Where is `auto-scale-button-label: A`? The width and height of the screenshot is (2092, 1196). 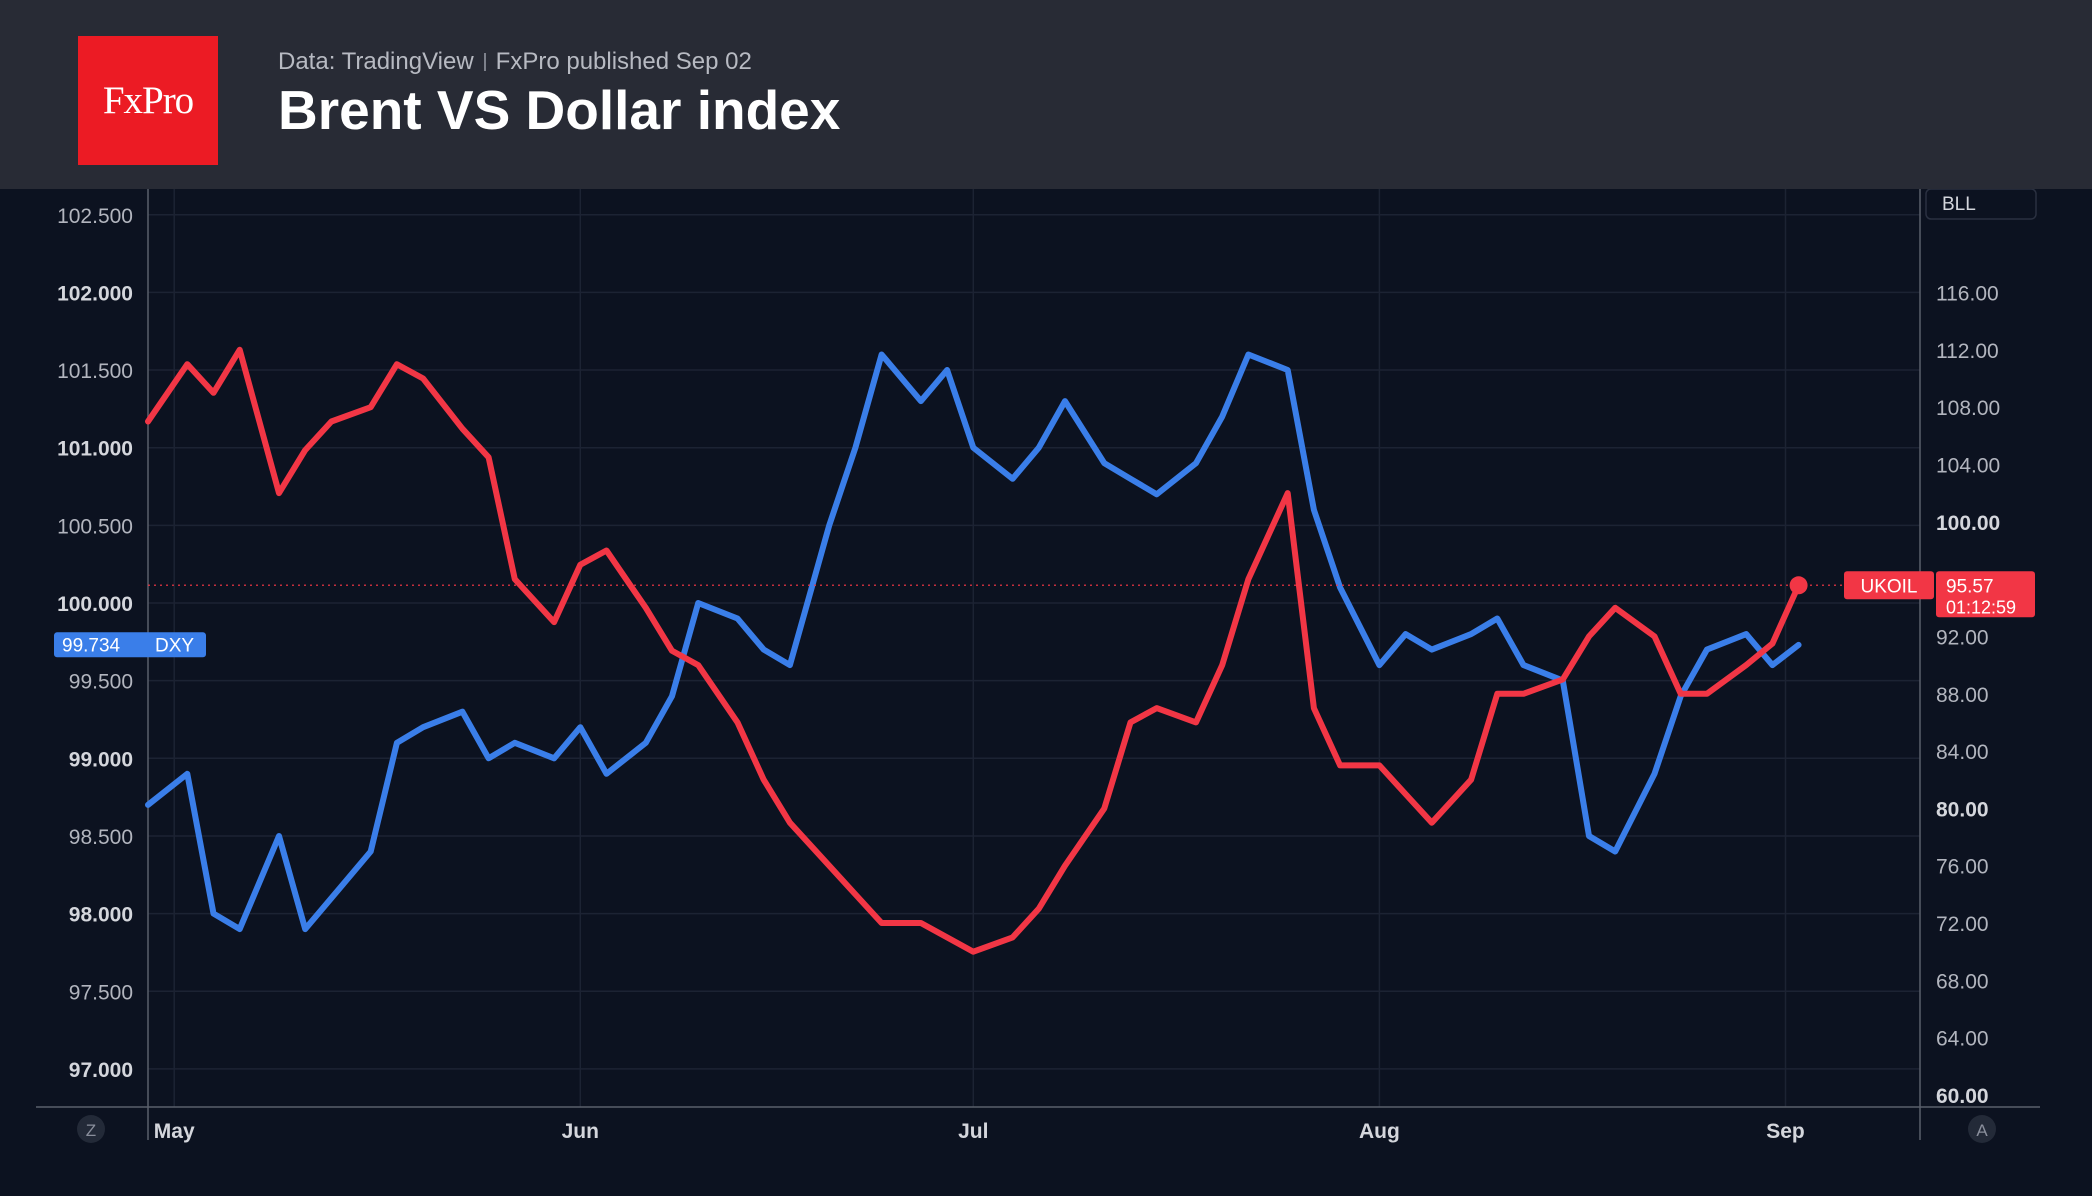 auto-scale-button-label: A is located at coordinates (1982, 1130).